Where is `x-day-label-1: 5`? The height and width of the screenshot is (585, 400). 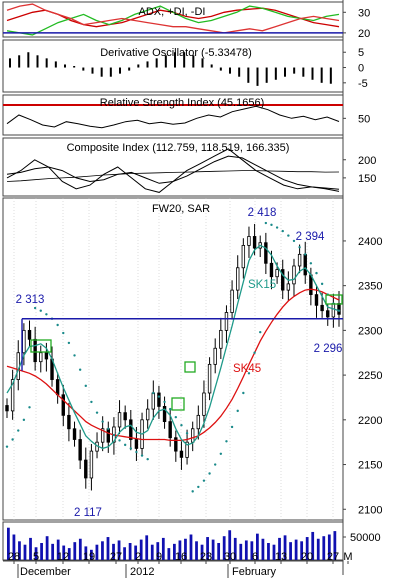 x-day-label-1: 5 is located at coordinates (36, 557).